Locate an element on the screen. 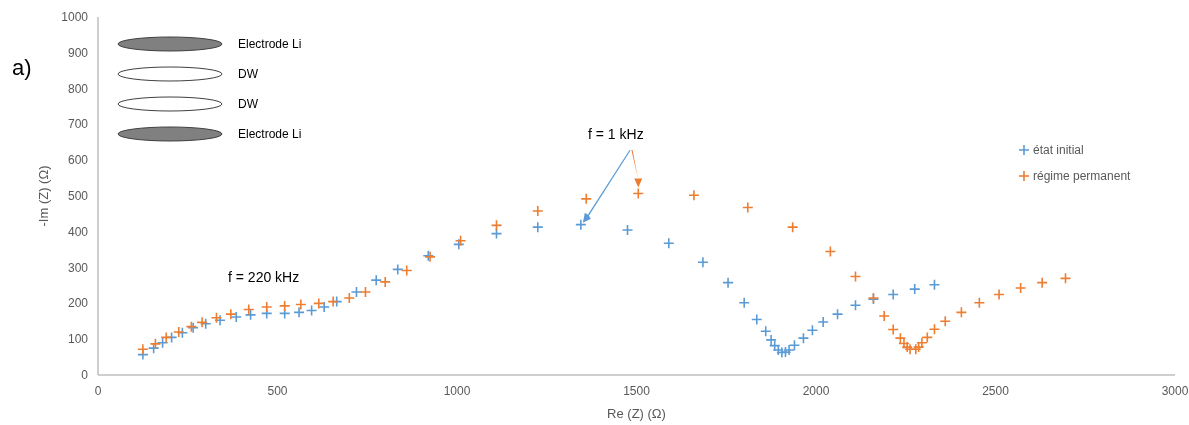 The width and height of the screenshot is (1189, 425). text: a) is located at coordinates (22, 67).